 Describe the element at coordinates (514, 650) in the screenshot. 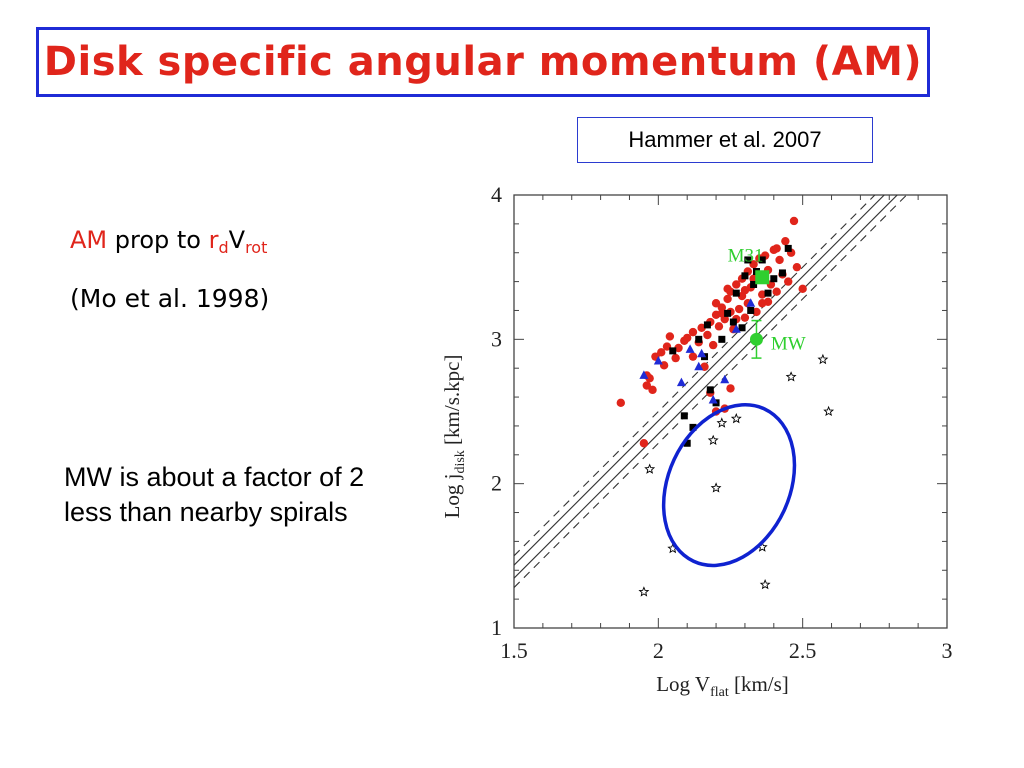

I see `x-tick-label: 1.5` at that location.